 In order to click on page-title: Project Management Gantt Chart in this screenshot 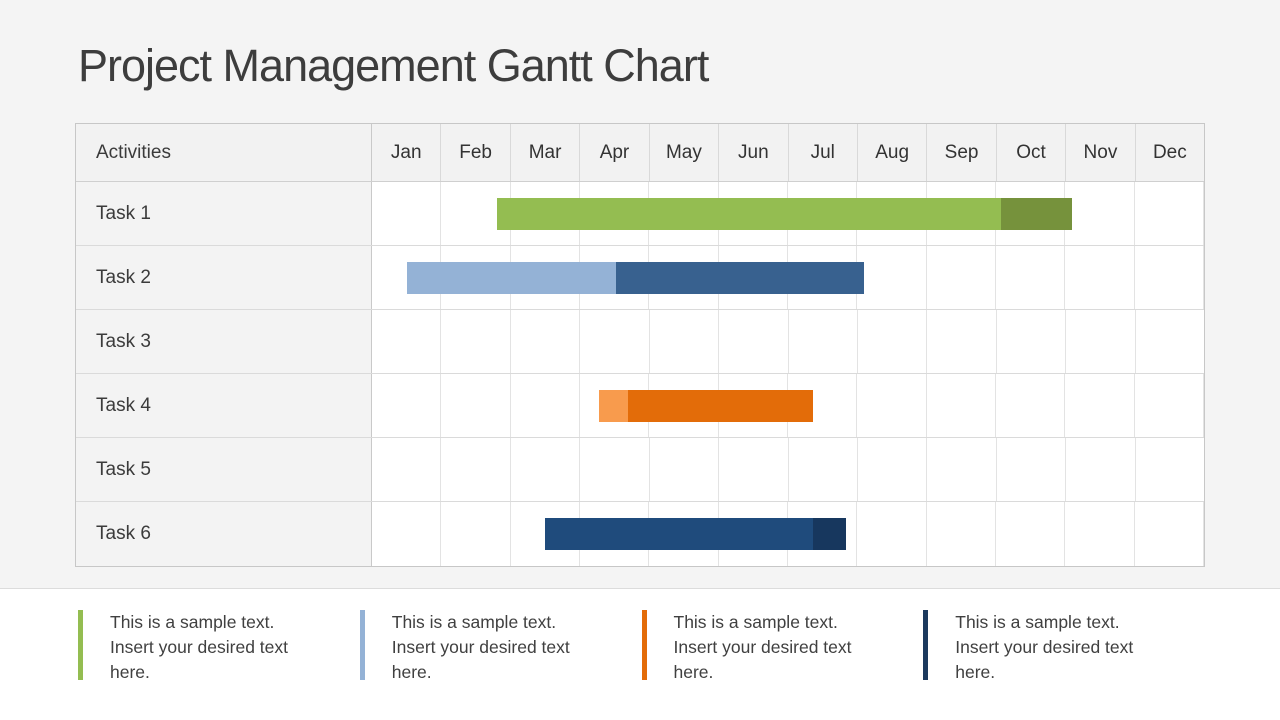, I will do `click(393, 65)`.